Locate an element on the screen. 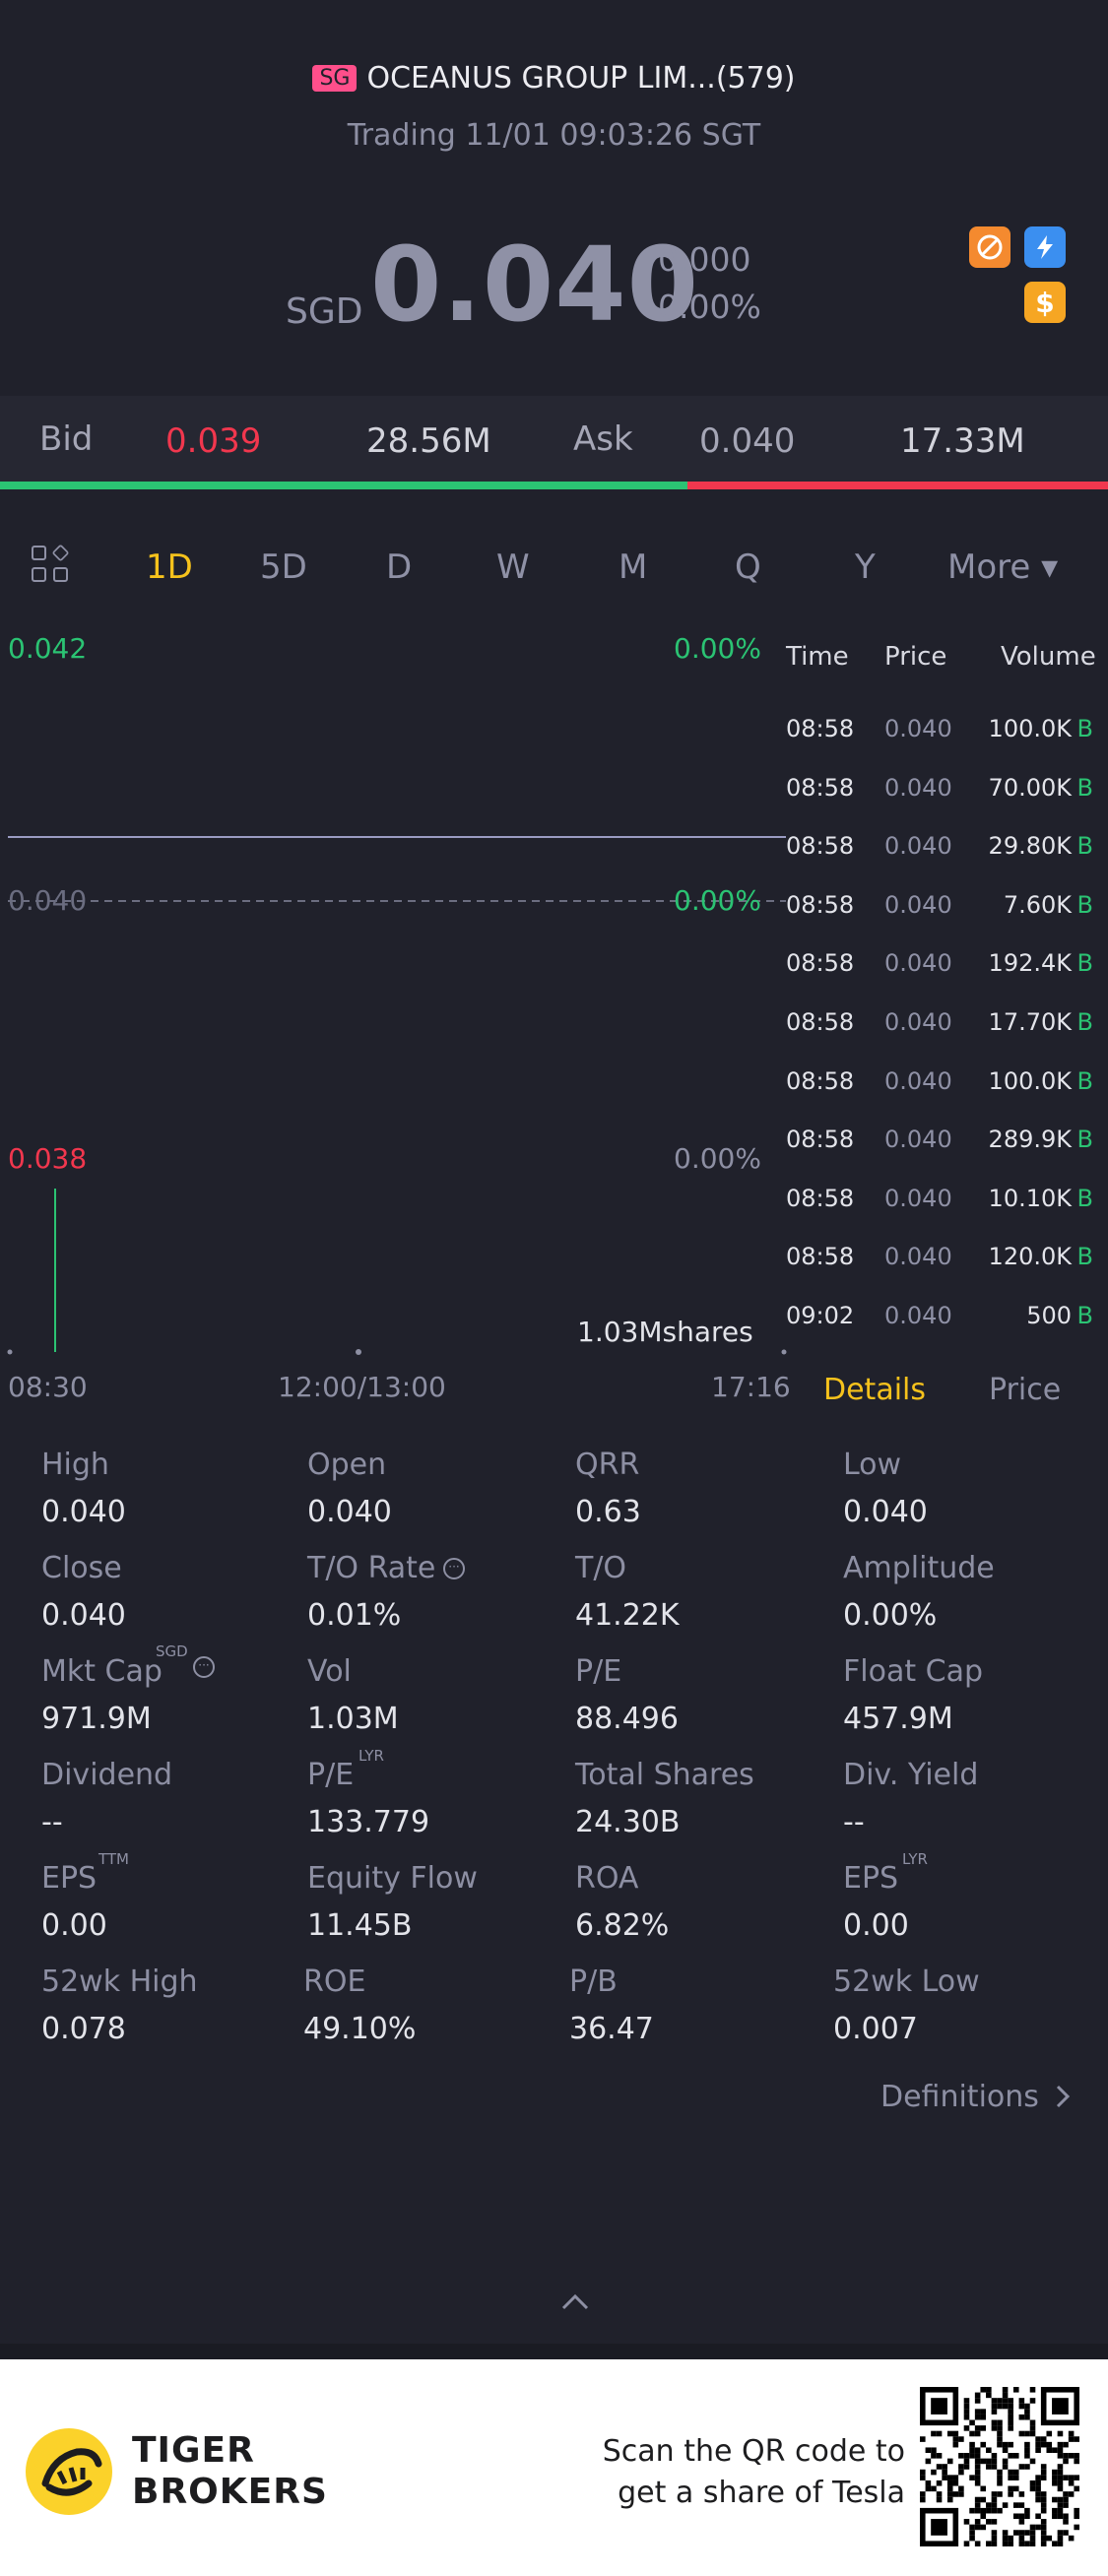 The width and height of the screenshot is (1108, 2576). tab-q: Q is located at coordinates (748, 567).